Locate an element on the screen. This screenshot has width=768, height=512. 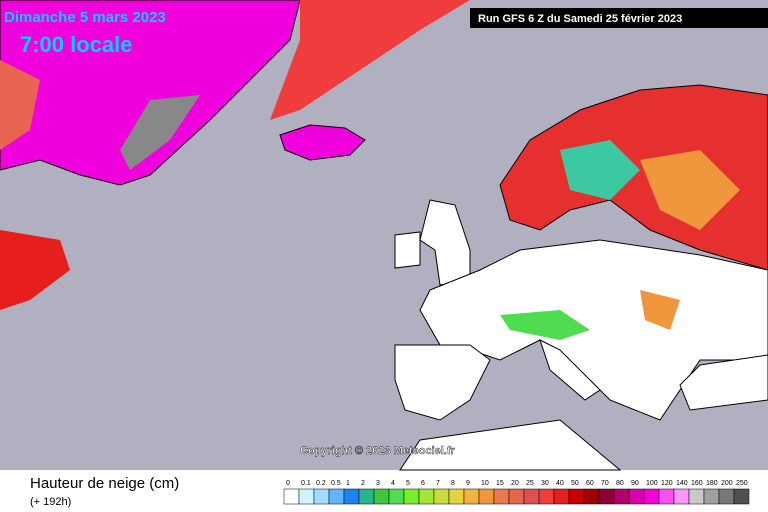
run-box is located at coordinates (619, 18).